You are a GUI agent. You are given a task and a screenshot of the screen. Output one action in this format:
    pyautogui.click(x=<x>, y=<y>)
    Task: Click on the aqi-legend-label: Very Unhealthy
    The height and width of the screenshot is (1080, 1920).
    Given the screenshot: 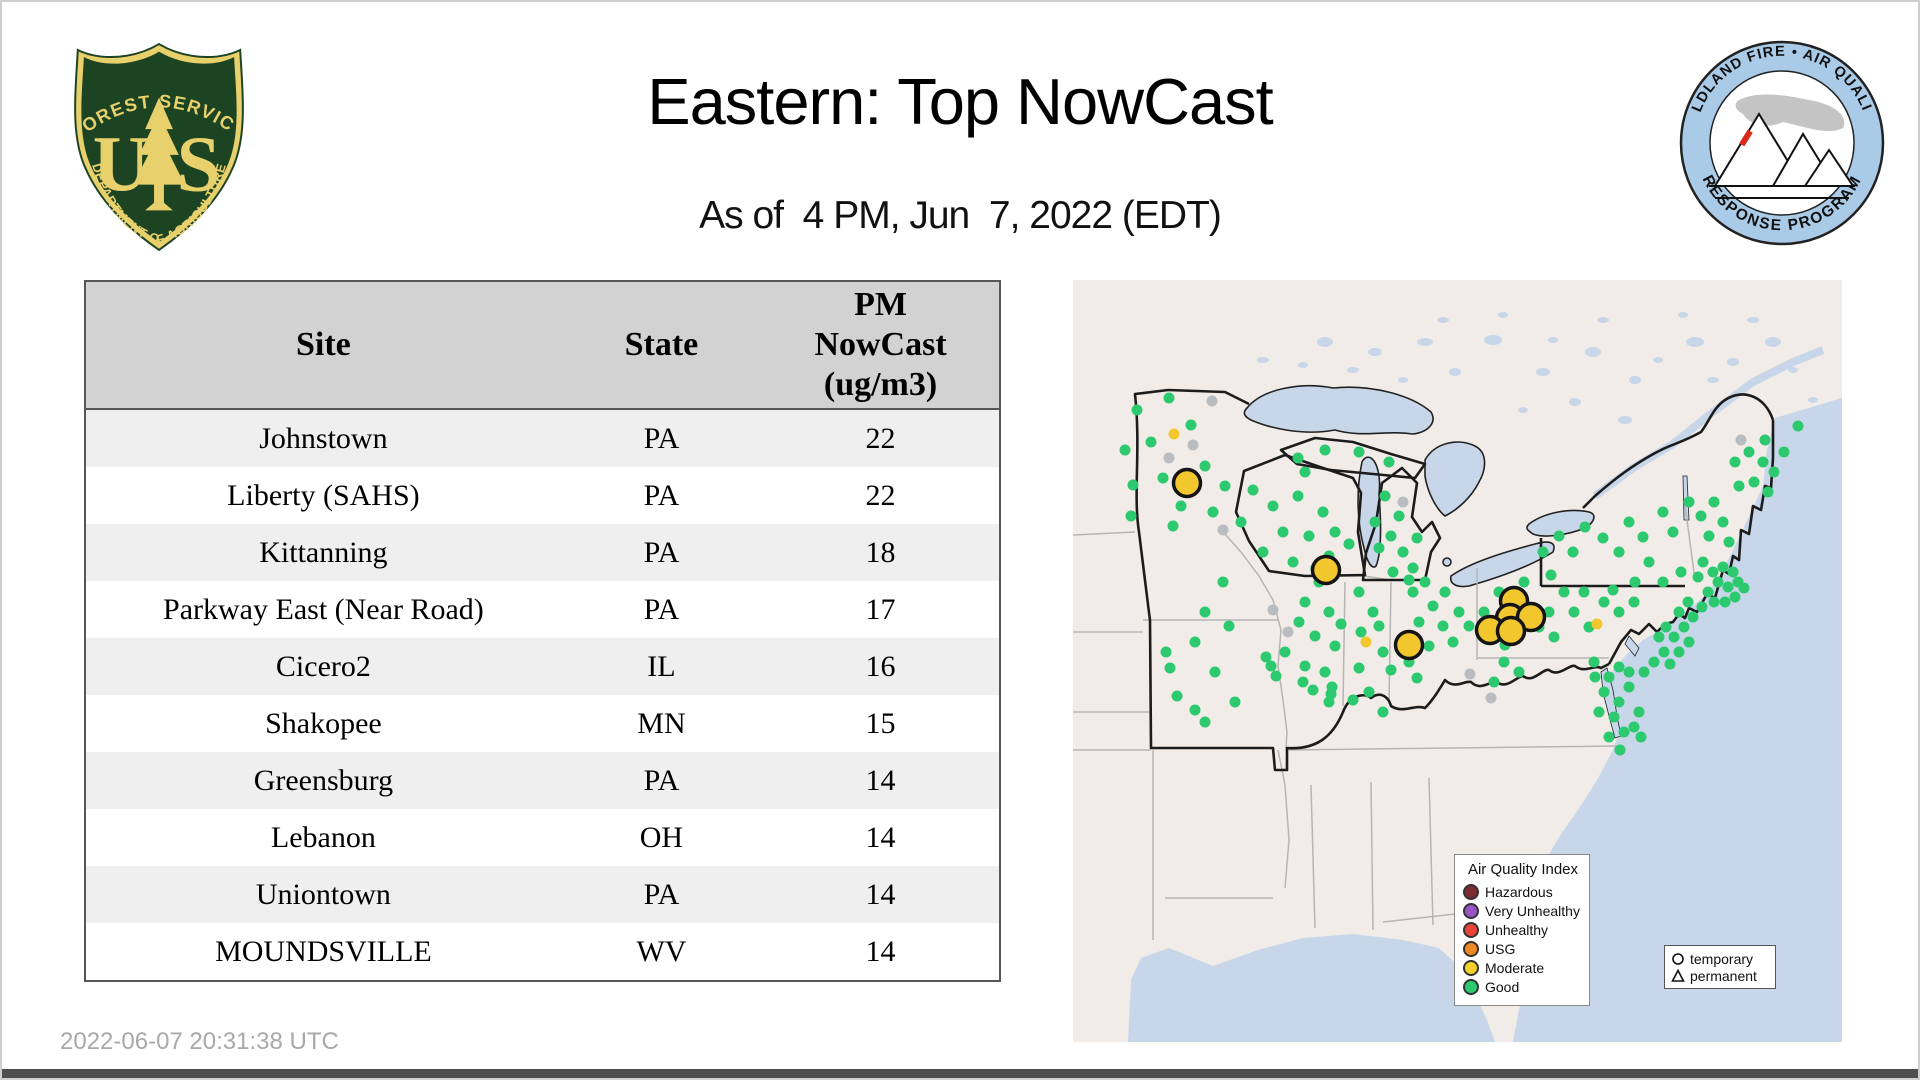 What is the action you would take?
    pyautogui.click(x=1532, y=911)
    